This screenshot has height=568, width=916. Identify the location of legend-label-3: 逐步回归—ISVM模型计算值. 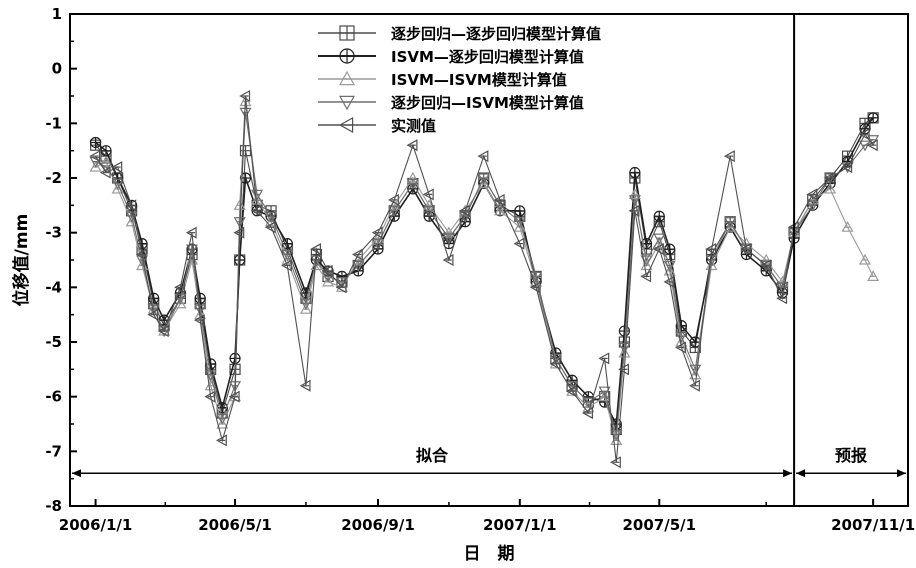
(487, 103).